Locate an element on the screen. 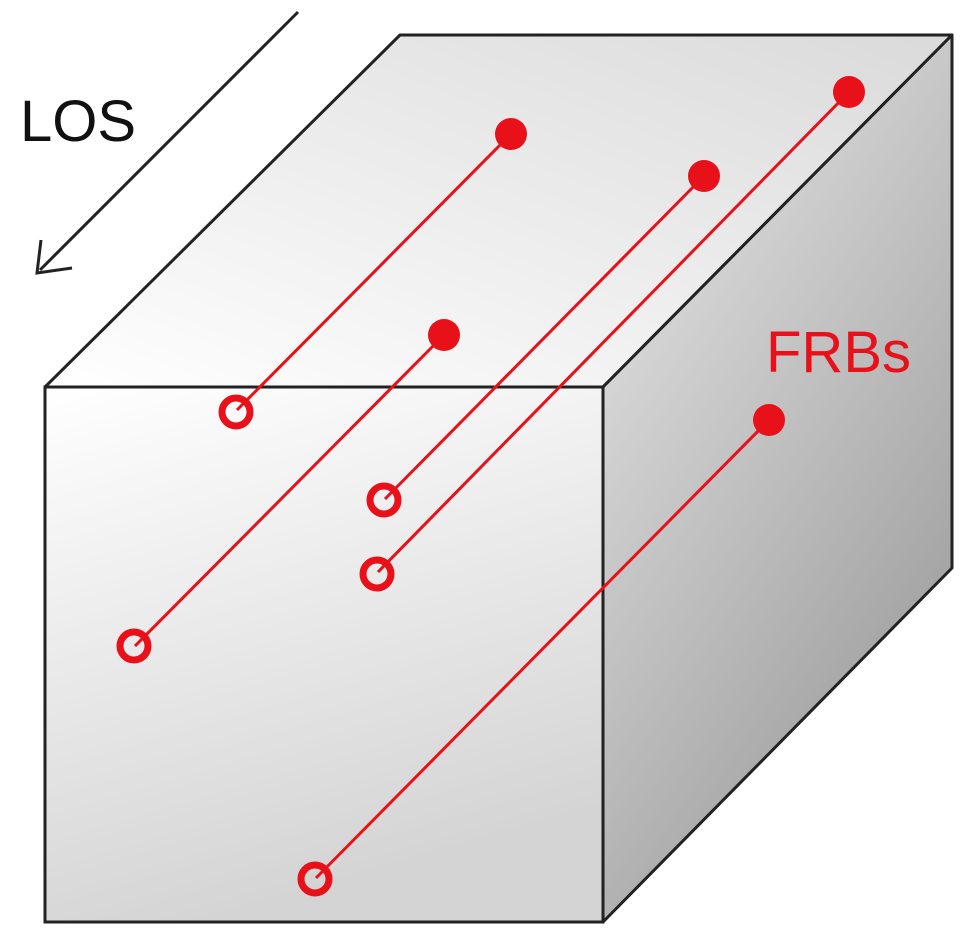 The width and height of the screenshot is (967, 928). los-label: LOS is located at coordinates (78, 121).